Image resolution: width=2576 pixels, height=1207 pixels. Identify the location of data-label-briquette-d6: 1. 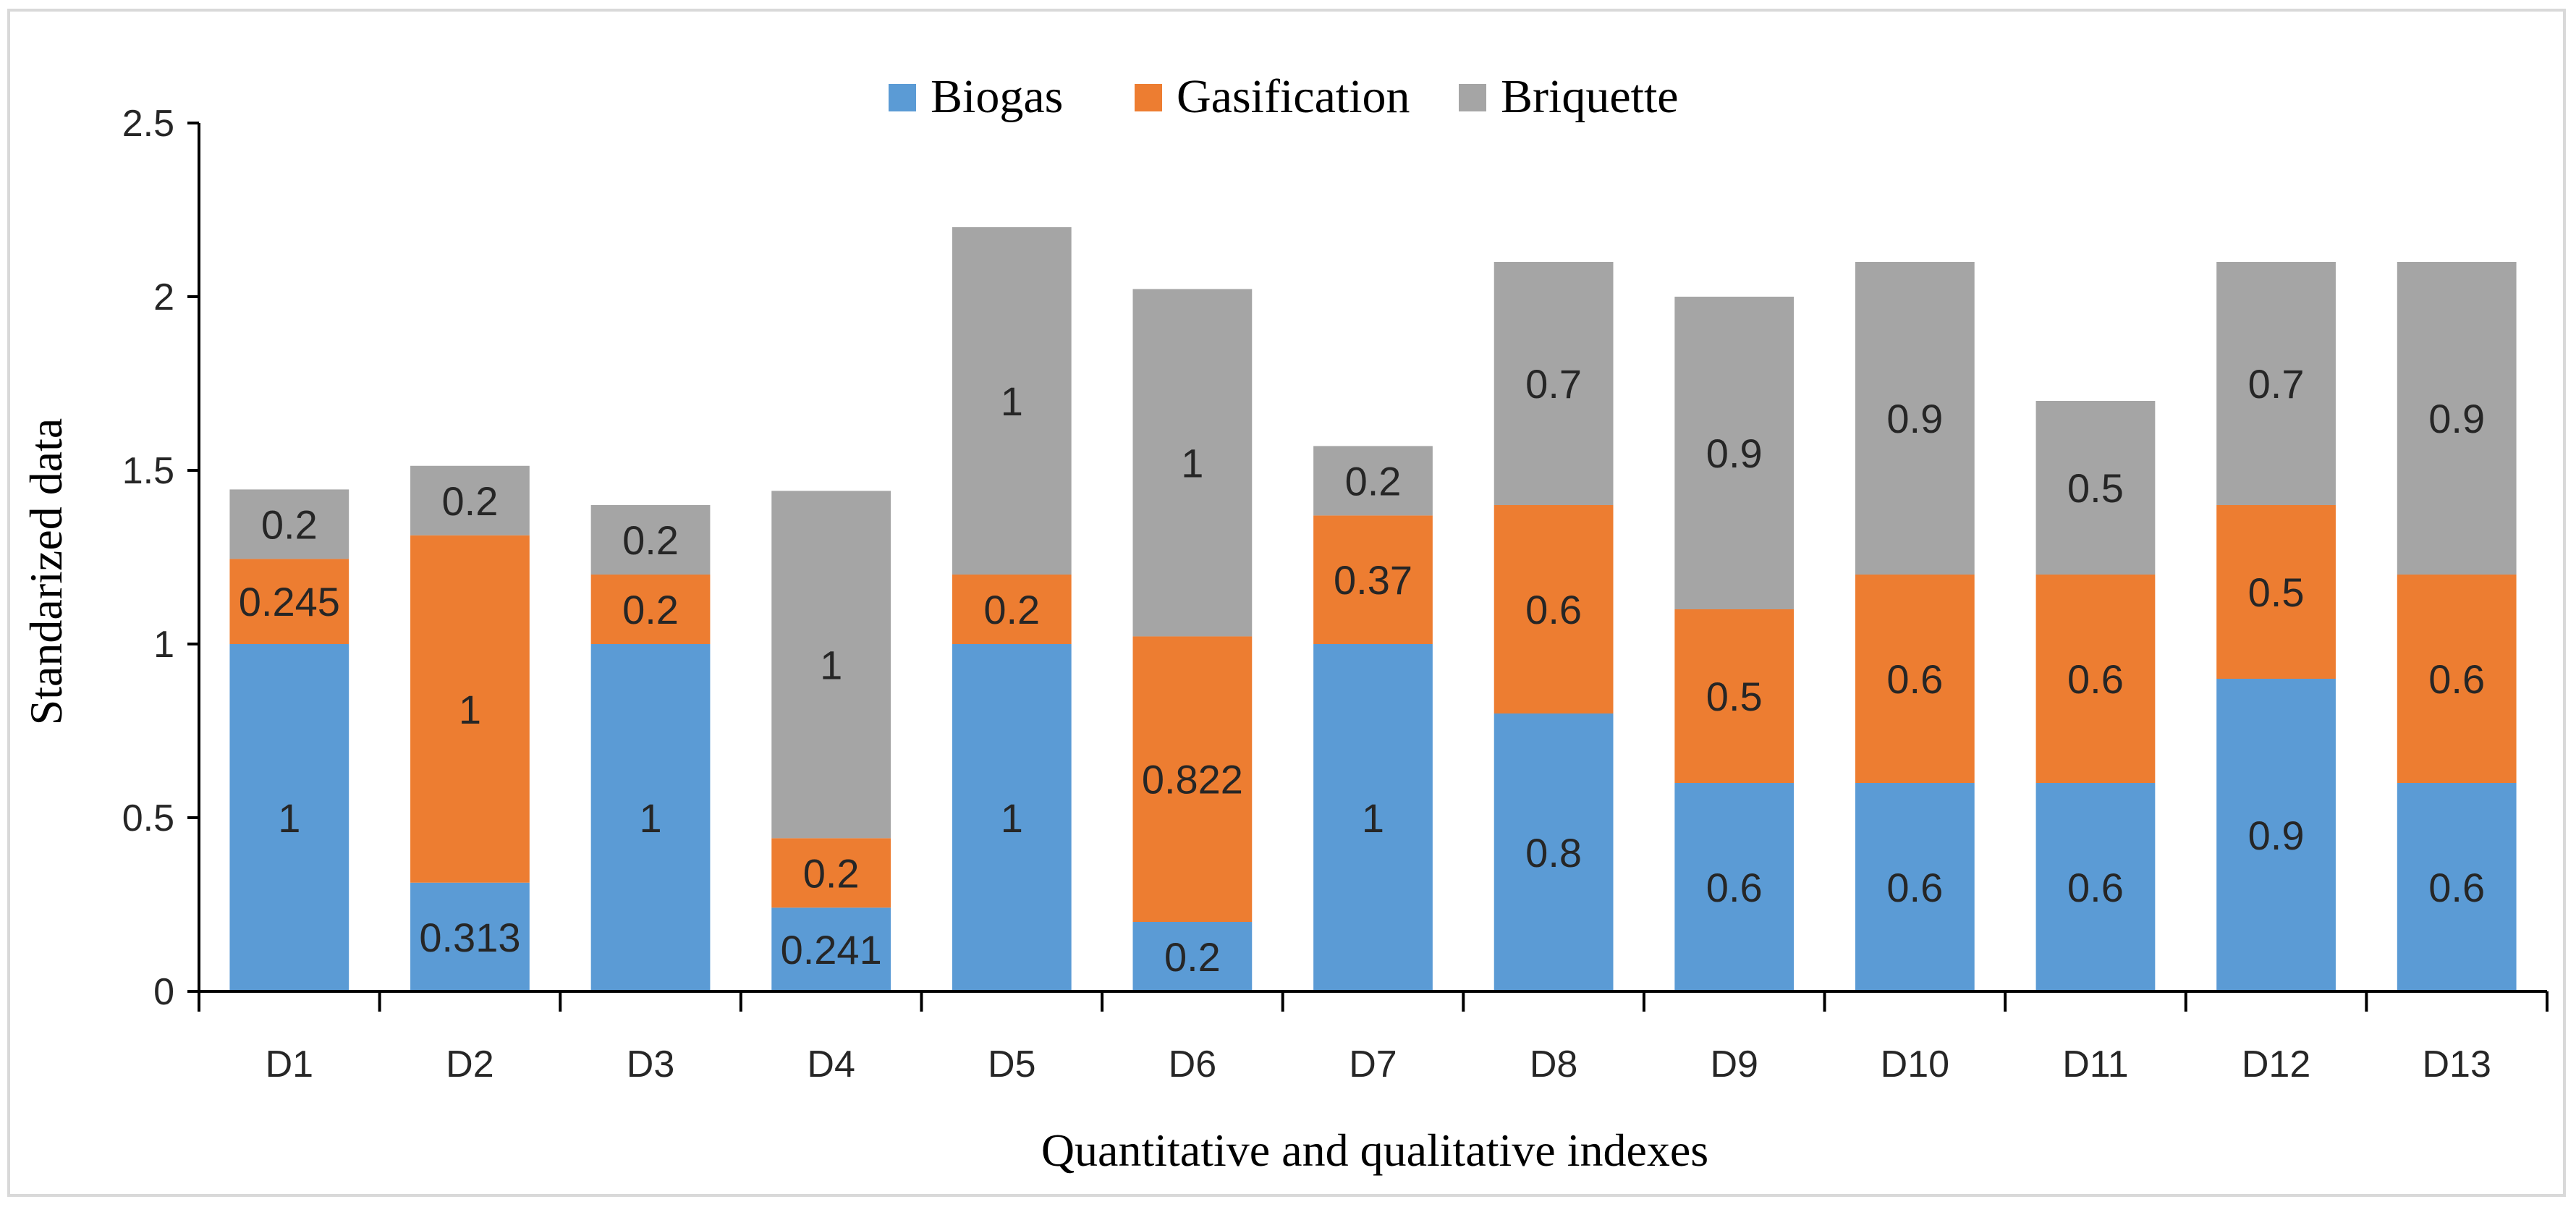
(1192, 463).